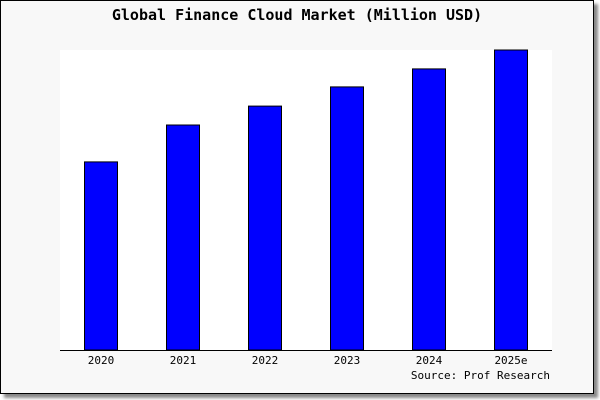 This screenshot has height=400, width=600. What do you see at coordinates (480, 375) in the screenshot?
I see `source-note: Source: Prof Research` at bounding box center [480, 375].